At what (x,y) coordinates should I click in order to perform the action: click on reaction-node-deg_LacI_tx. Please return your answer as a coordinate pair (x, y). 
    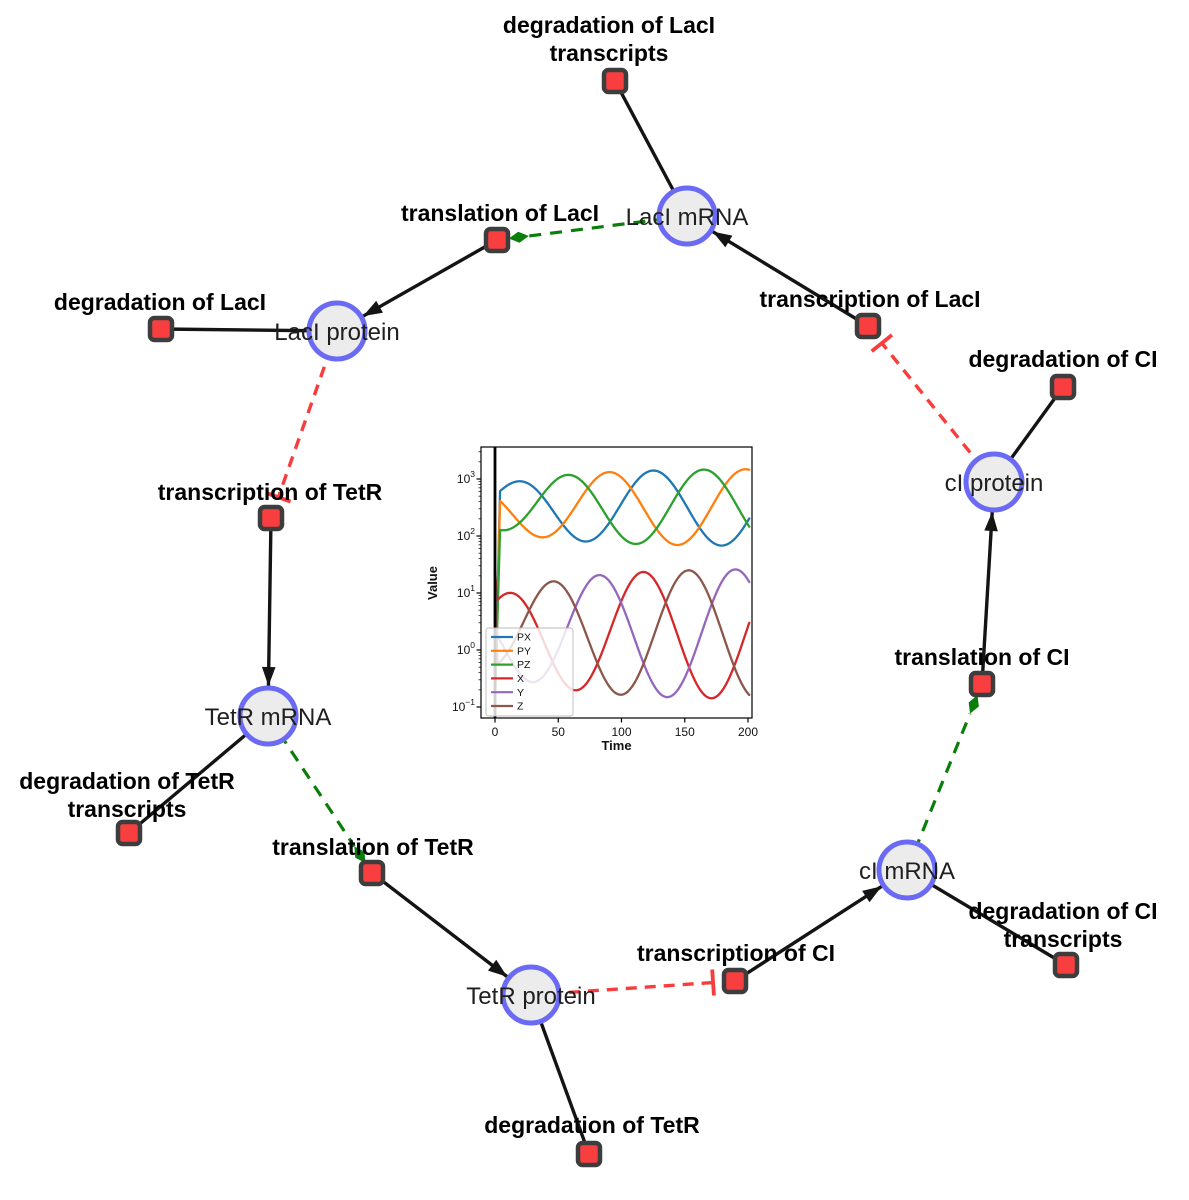
    Looking at the image, I should click on (615, 81).